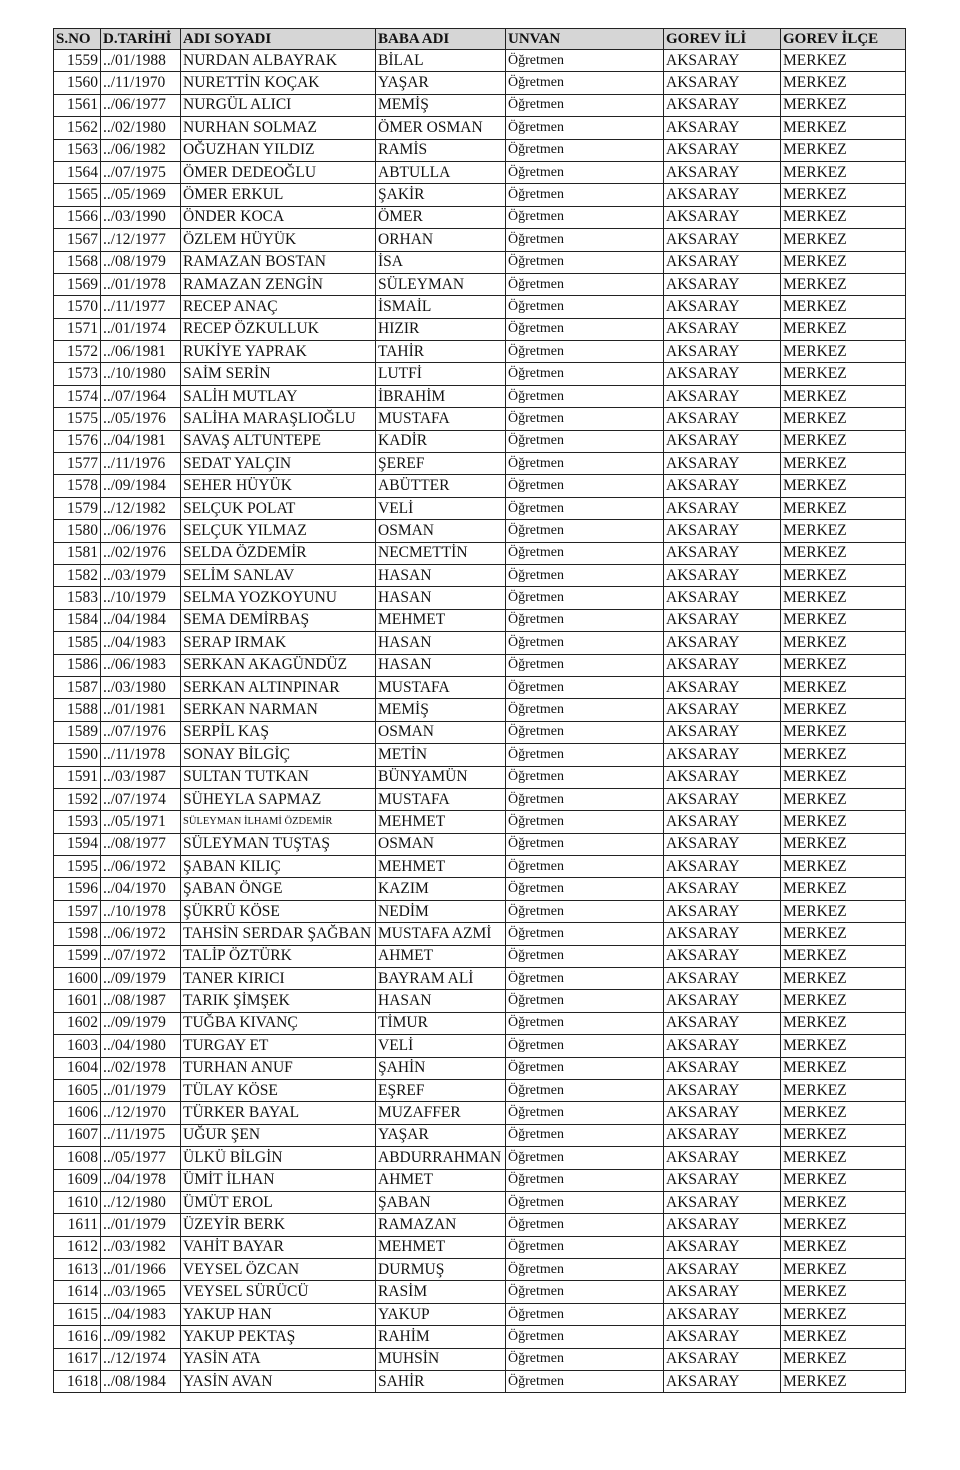 This screenshot has width=960, height=1470. Describe the element at coordinates (140, 956) in the screenshot. I see `birth-date-cell: ../07/1972` at that location.